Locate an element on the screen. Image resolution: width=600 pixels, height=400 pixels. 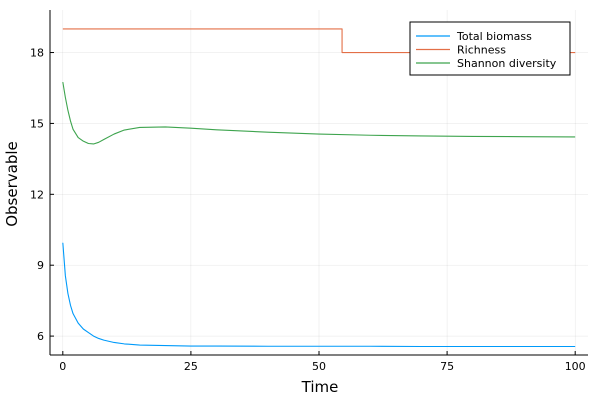
x-tick-label: 100 is located at coordinates (575, 366).